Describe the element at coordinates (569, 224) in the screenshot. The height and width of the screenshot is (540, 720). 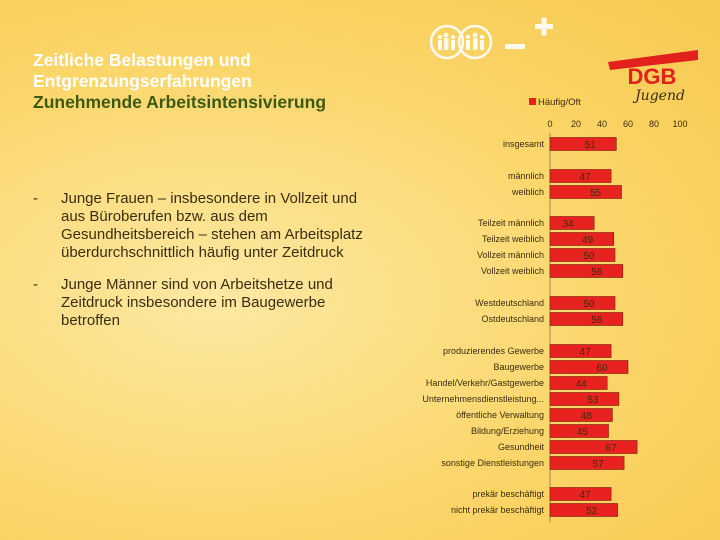
I see `data-label: 34` at that location.